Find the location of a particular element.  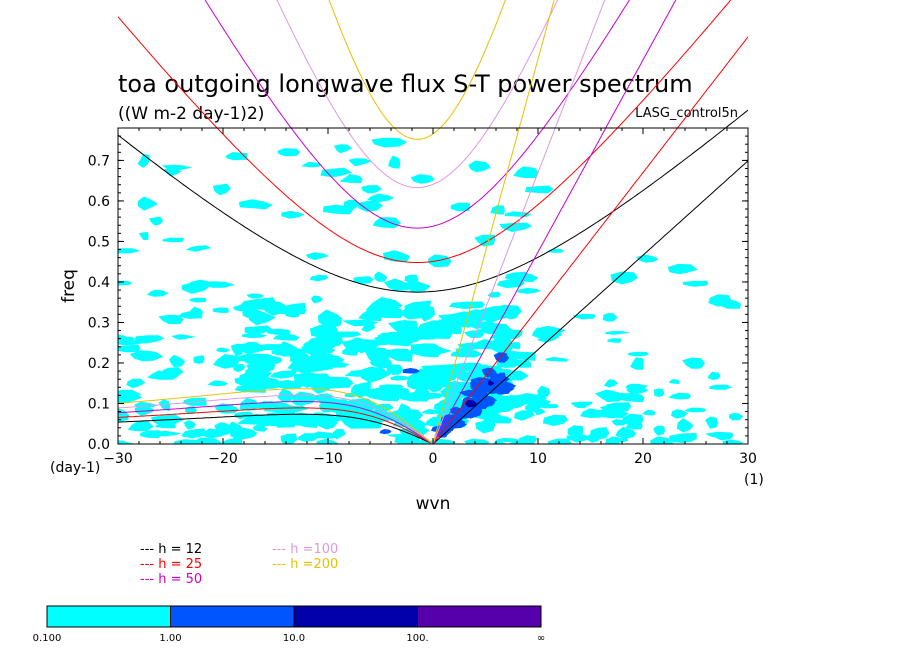

x-tick-label: 30 is located at coordinates (748, 459).